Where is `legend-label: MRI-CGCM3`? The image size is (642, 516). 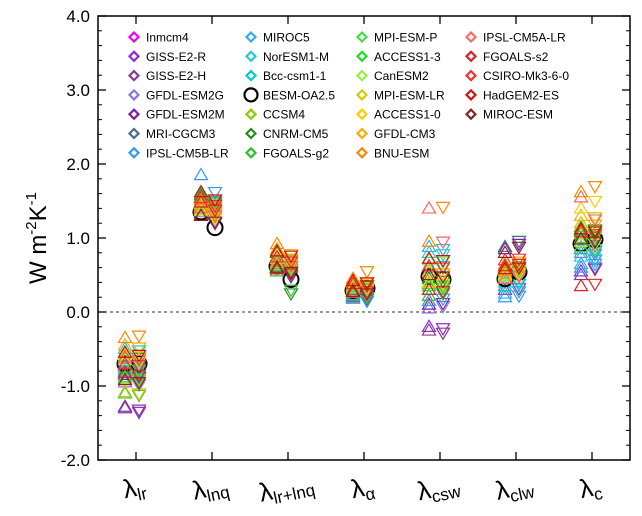
legend-label: MRI-CGCM3 is located at coordinates (181, 134).